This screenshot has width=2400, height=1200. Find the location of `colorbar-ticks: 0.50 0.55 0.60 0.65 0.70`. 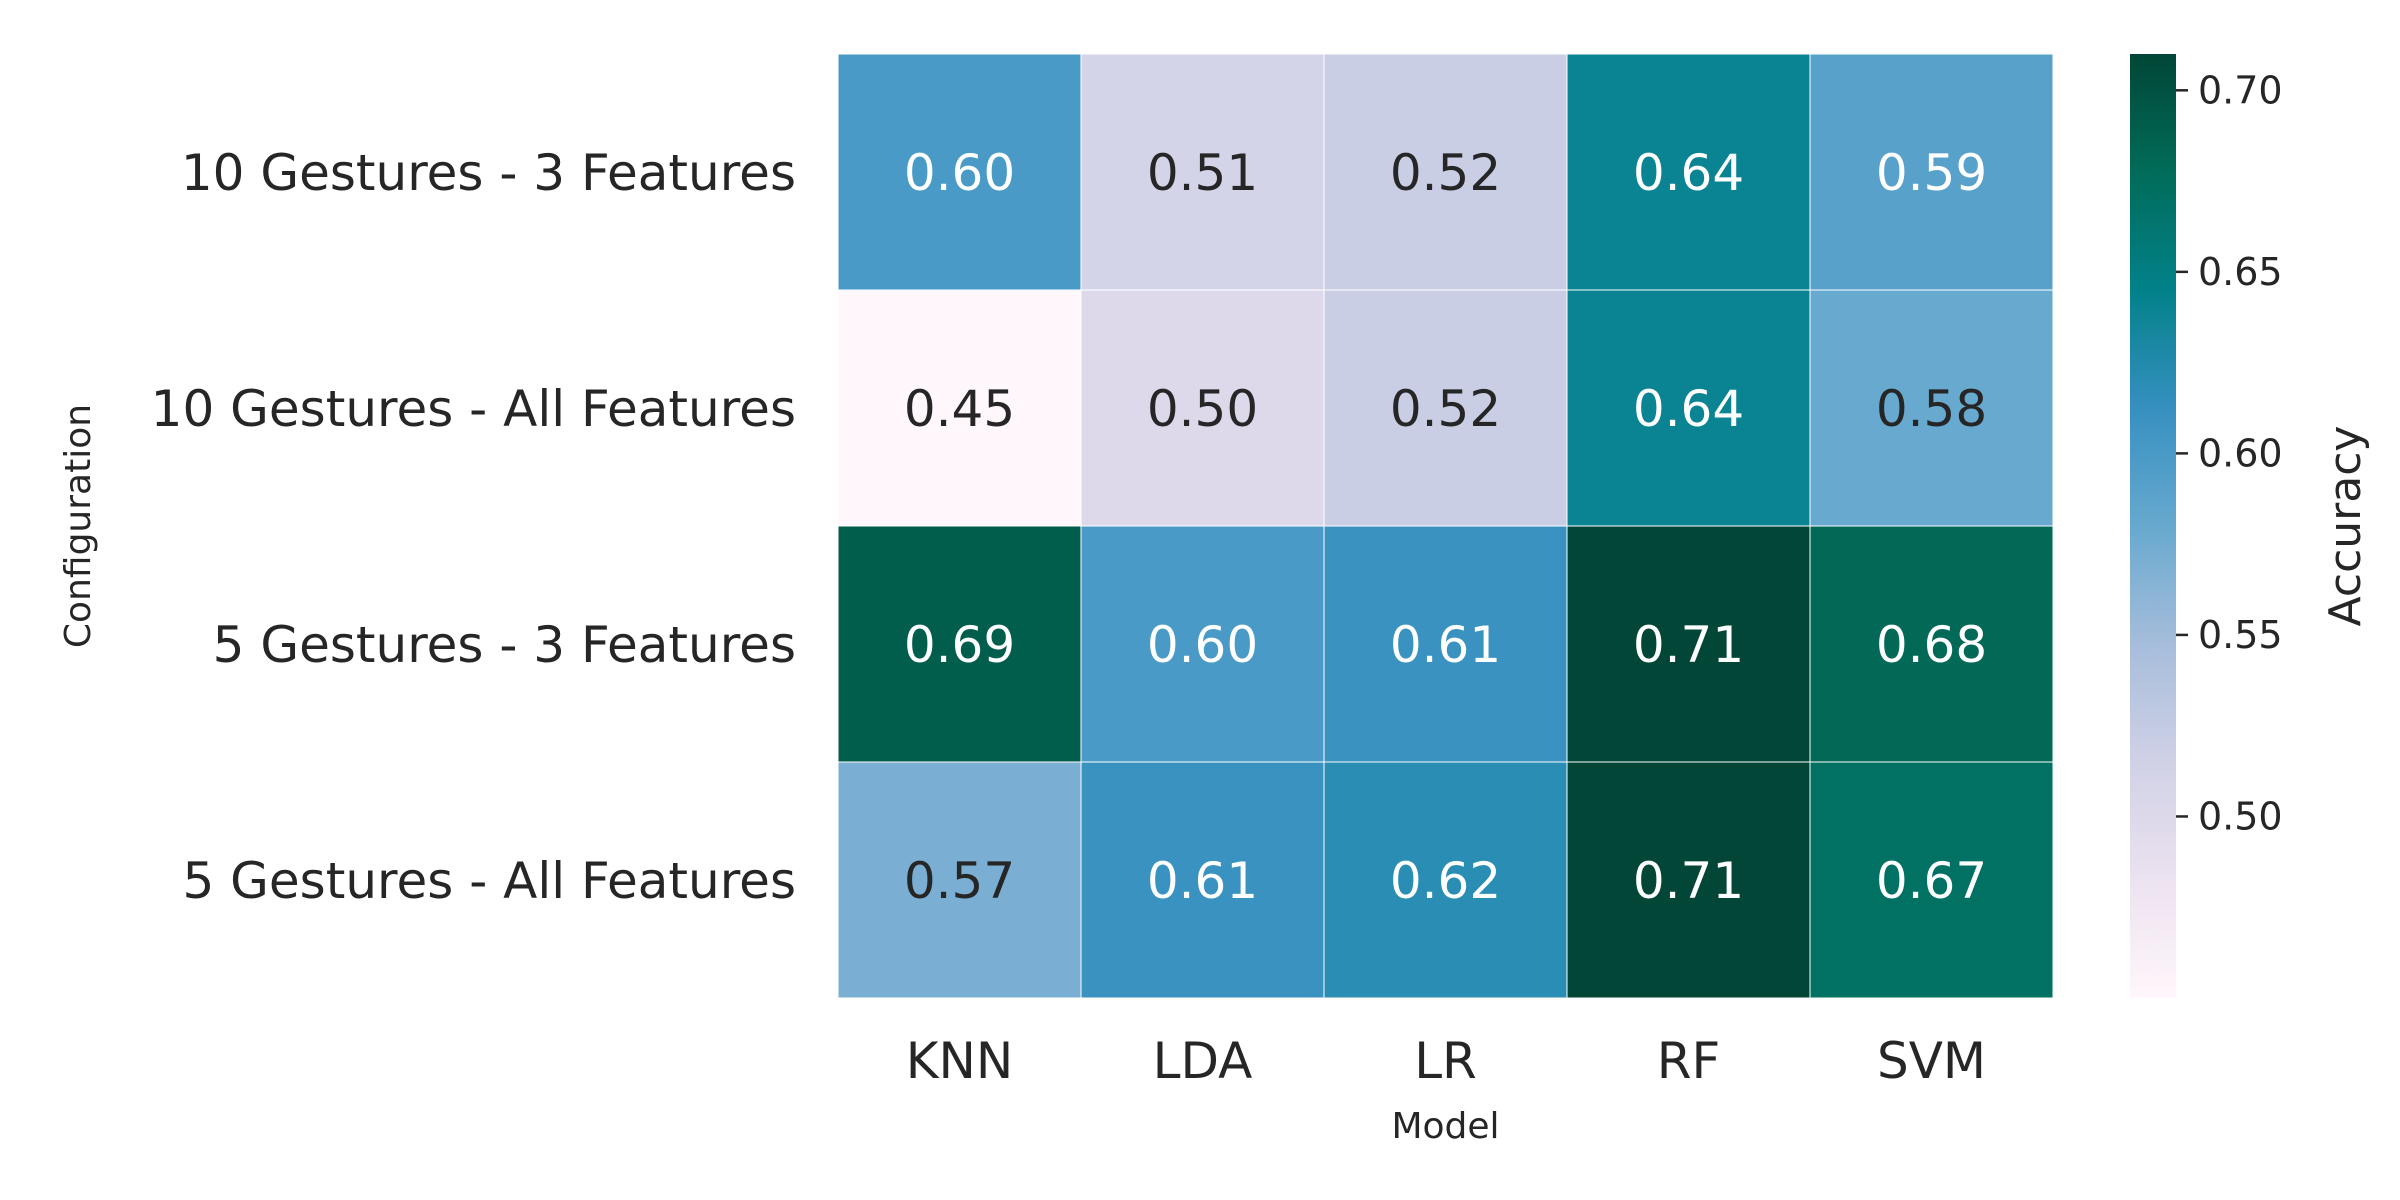

colorbar-ticks: 0.50 0.55 0.60 0.65 0.70 is located at coordinates (2229, 453).